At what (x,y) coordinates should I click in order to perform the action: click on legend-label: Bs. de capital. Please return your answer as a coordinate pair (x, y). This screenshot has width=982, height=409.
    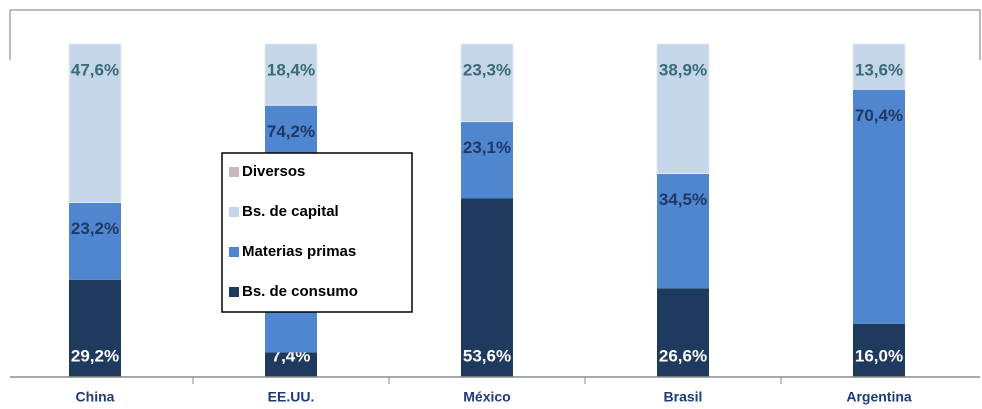
    Looking at the image, I should click on (290, 211).